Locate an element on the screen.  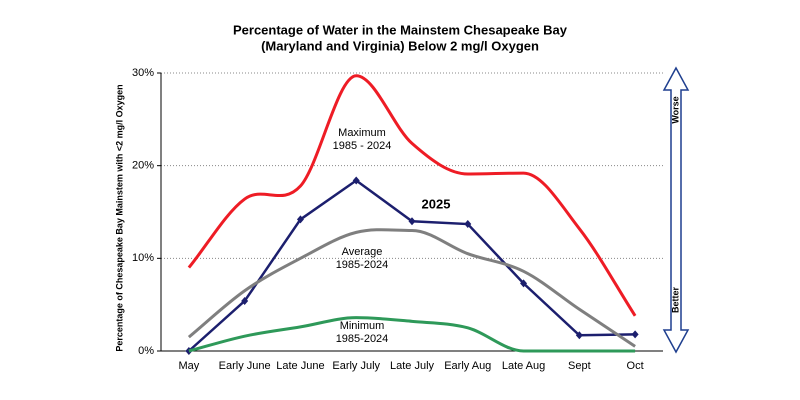
series-label: 1985 - 2024 is located at coordinates (362, 146).